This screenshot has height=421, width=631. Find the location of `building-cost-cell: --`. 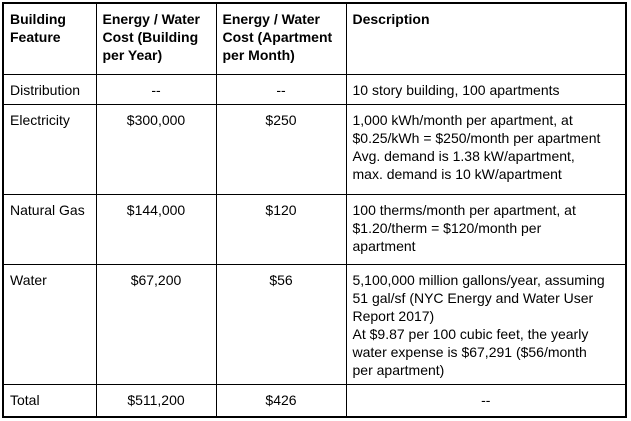

building-cost-cell: -- is located at coordinates (156, 89).